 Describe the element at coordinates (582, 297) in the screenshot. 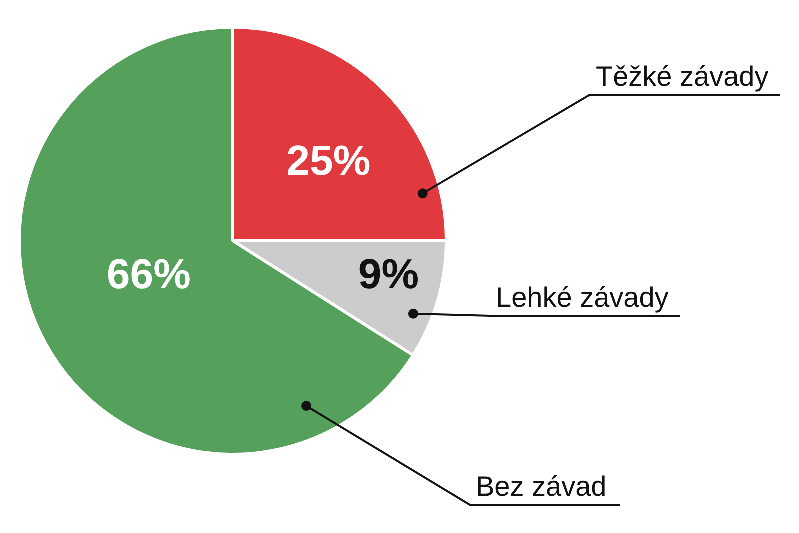

I see `slice-label: Lehké závady` at that location.